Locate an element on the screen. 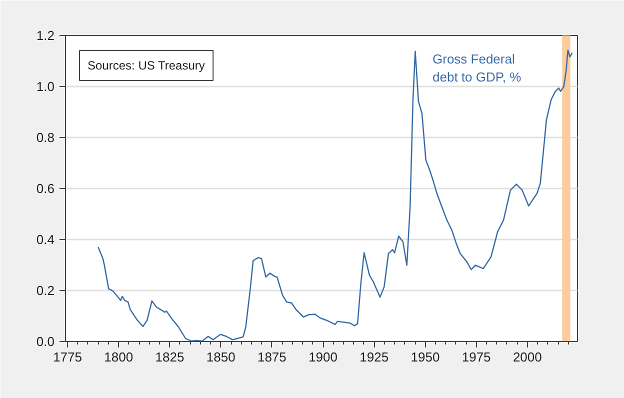 The image size is (624, 398). x-tick-label: 1800 is located at coordinates (119, 357).